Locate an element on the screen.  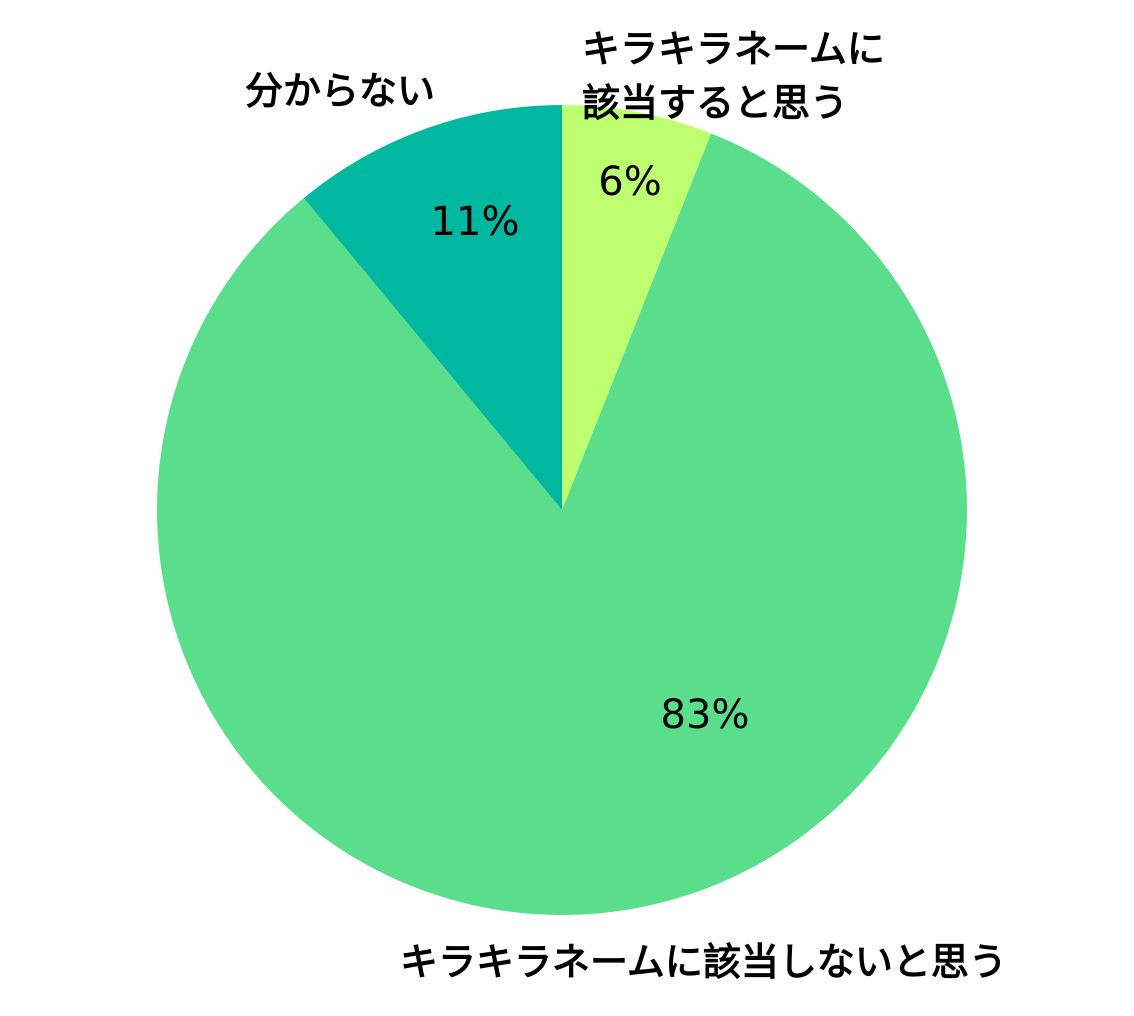
slice-category-label-line: 該当すると思う is located at coordinates (715, 103).